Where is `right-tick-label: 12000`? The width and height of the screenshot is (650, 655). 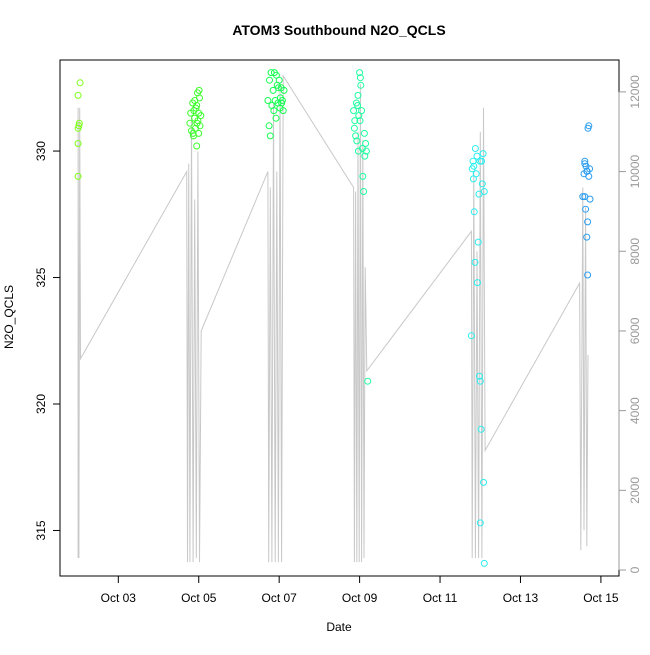 right-tick-label: 12000 is located at coordinates (635, 92).